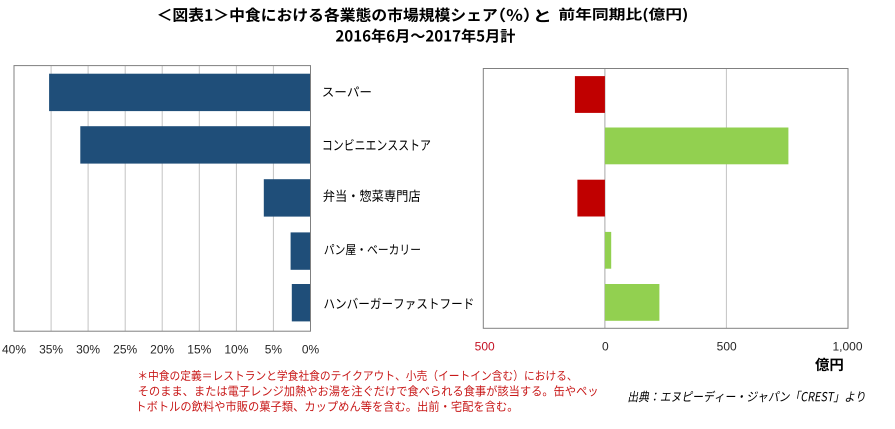  Describe the element at coordinates (14, 349) in the screenshot. I see `svg-text: 40%` at that location.